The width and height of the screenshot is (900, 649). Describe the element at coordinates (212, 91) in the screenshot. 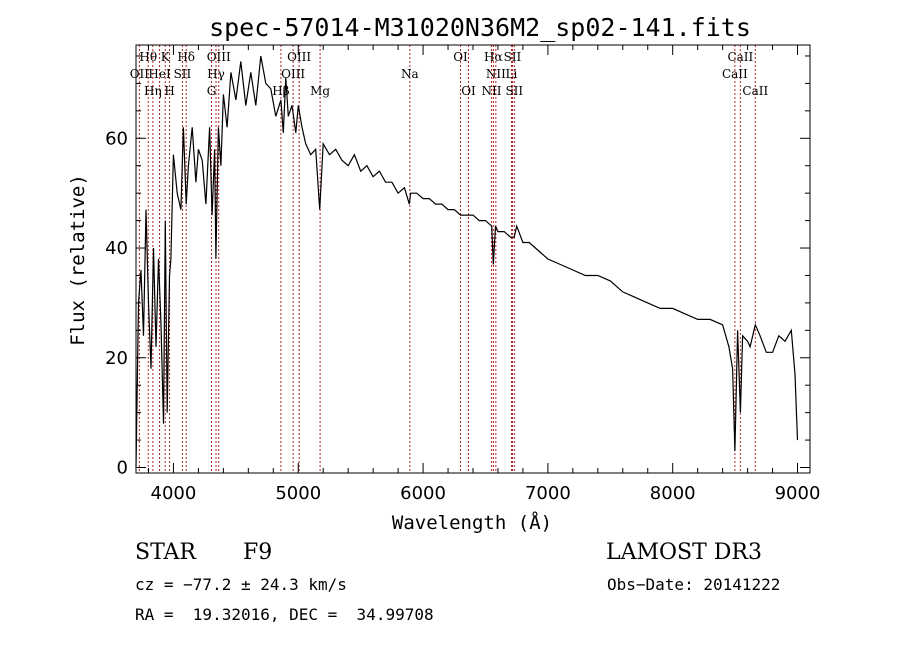

I see `spectral-line-label-G: G` at that location.